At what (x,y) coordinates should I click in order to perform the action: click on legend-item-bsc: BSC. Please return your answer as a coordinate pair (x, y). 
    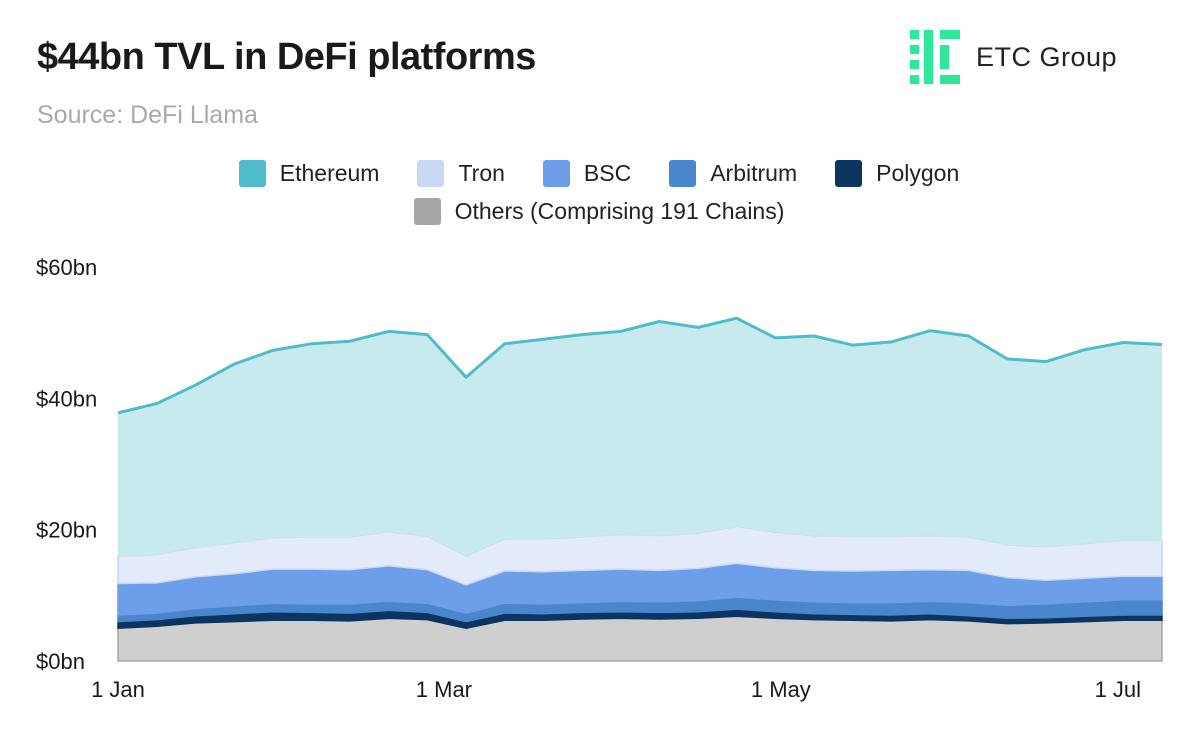
    Looking at the image, I should click on (587, 173).